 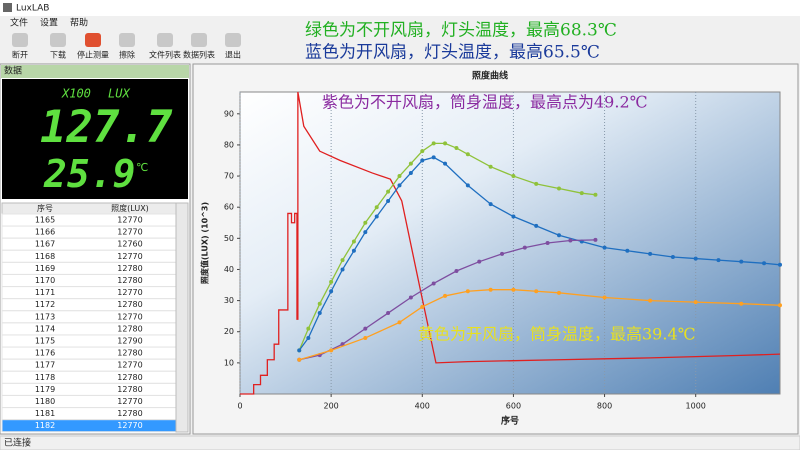 What do you see at coordinates (129, 244) in the screenshot?
I see `table-cell: 12760` at bounding box center [129, 244].